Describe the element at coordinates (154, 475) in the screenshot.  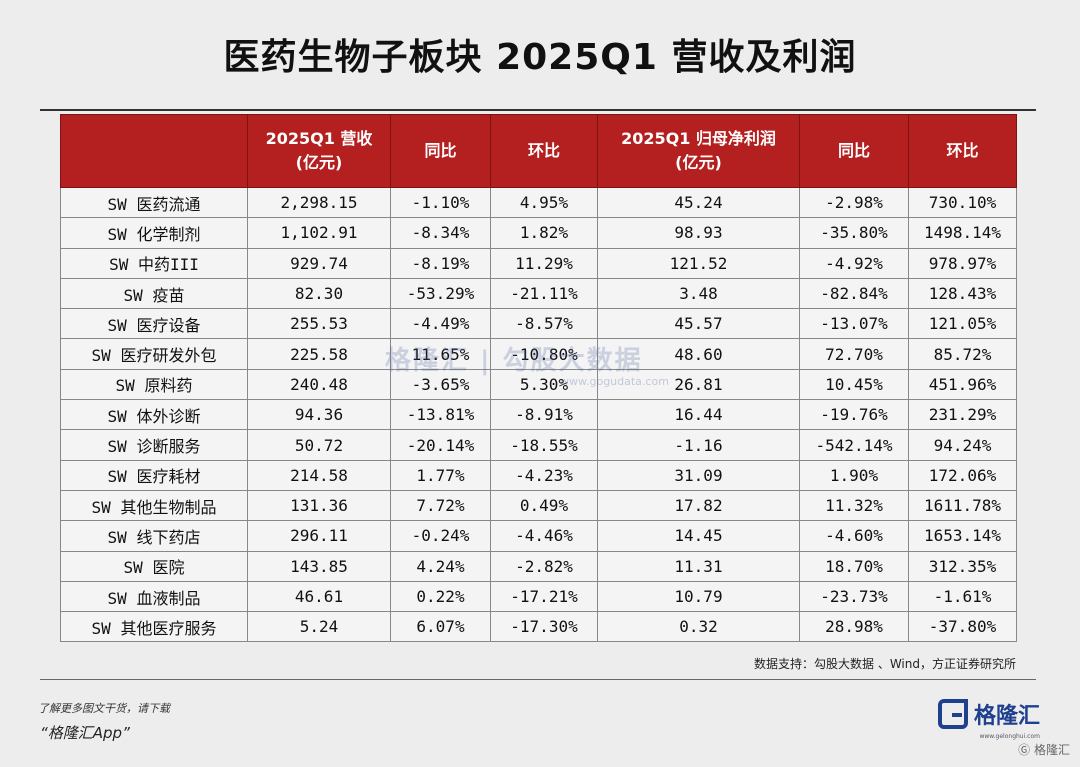
I see `sector-name-cell: SW 医疗耗材` at that location.